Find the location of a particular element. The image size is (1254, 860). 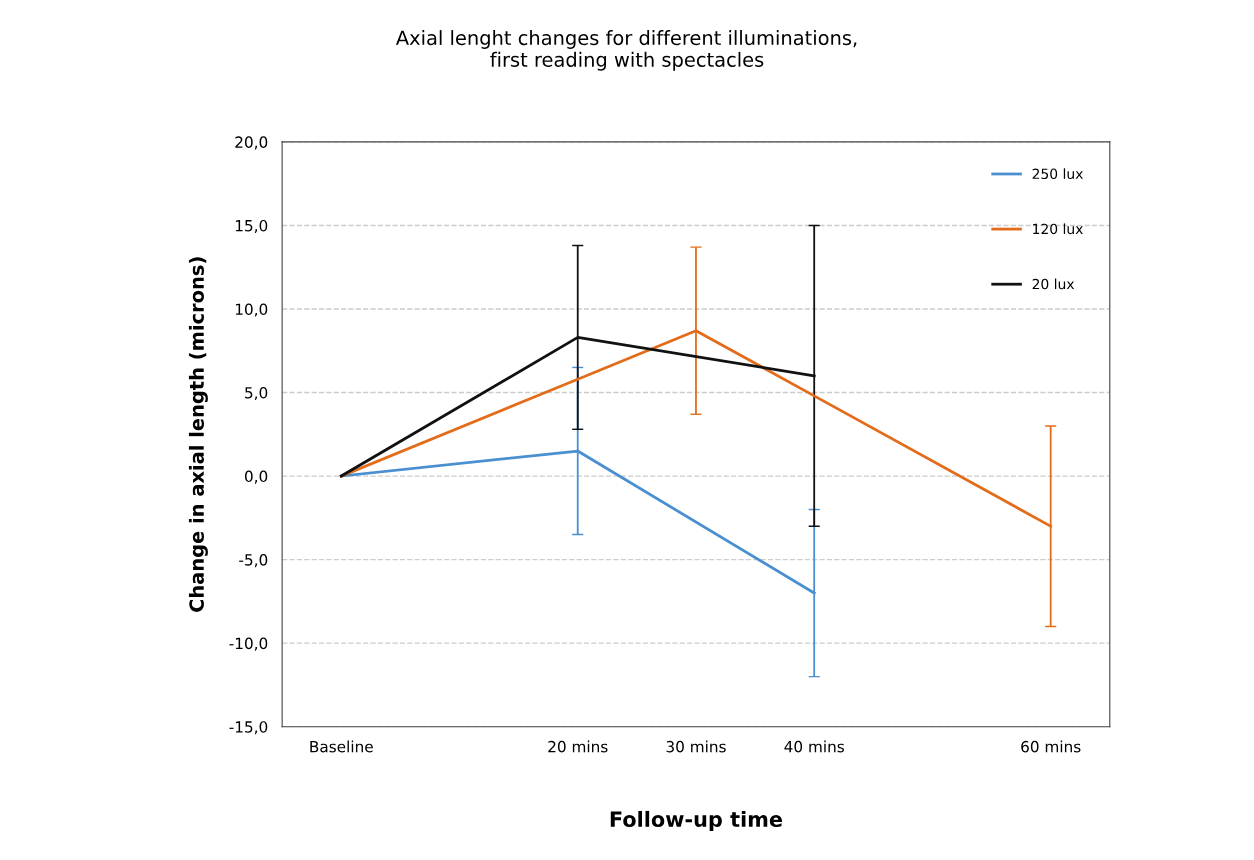

y-tick-label: 5,0 is located at coordinates (256, 393).